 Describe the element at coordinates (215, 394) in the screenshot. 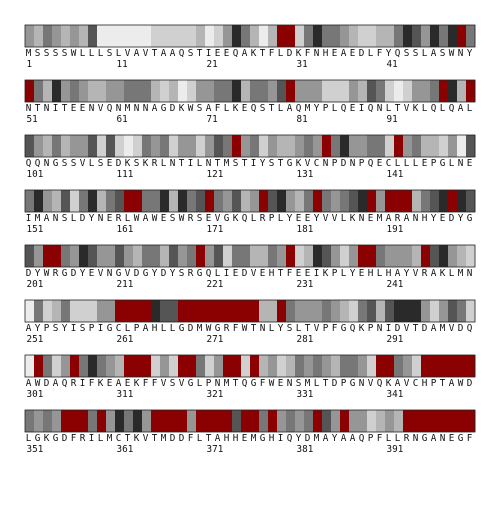

I see `position-label: 321` at that location.